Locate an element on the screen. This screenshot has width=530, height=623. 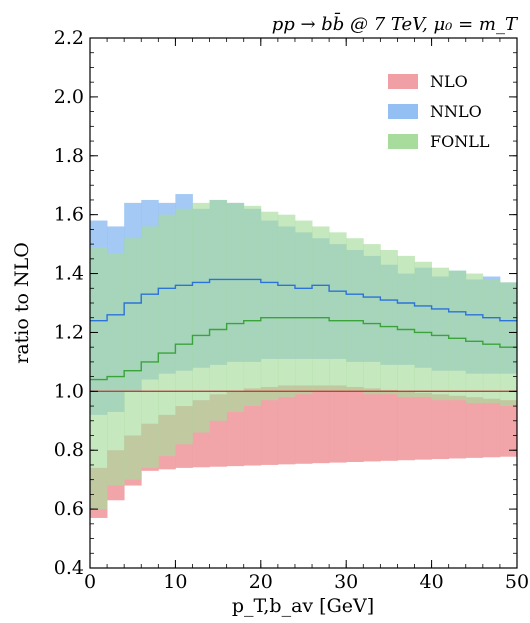
legend-swatch-nnlo is located at coordinates (403, 111).